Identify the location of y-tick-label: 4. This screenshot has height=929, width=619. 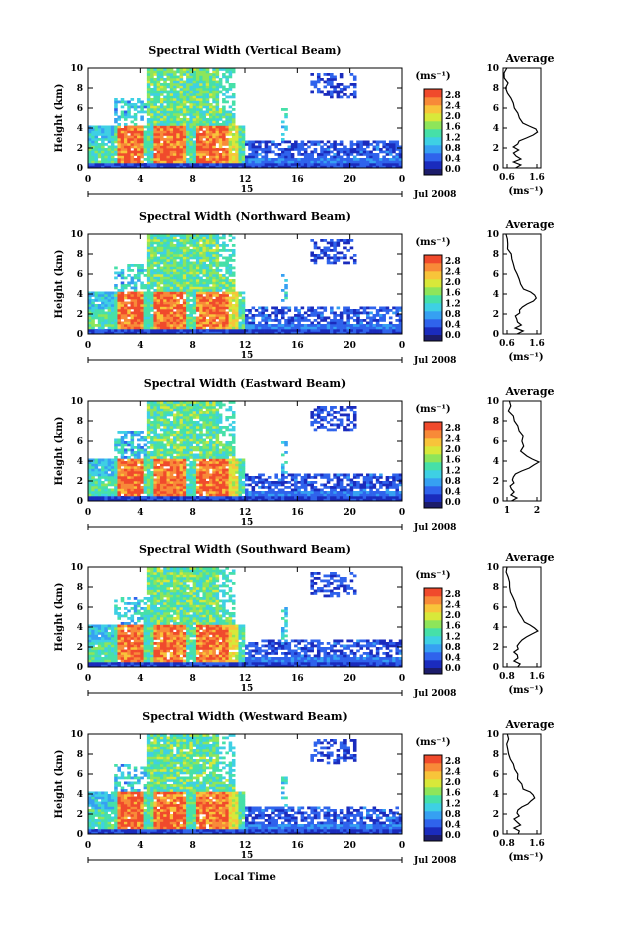
(80, 129).